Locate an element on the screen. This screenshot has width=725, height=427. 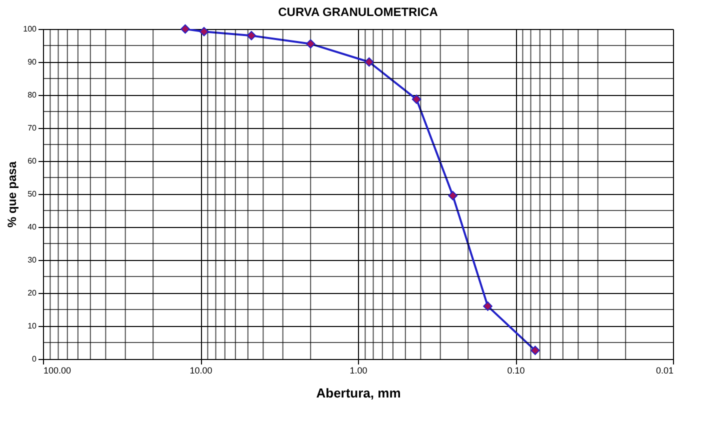
y-tick-label: 30 is located at coordinates (33, 260).